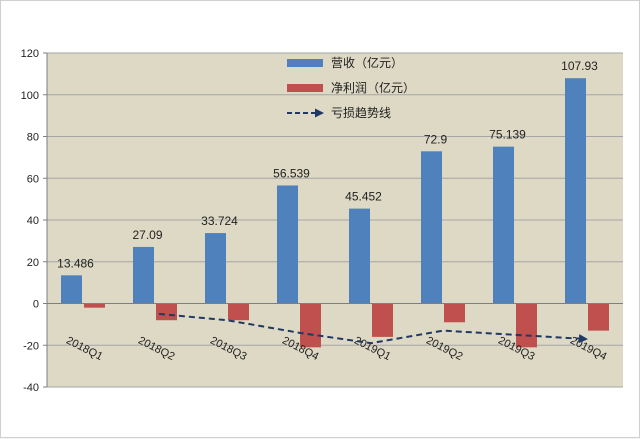  Describe the element at coordinates (219, 221) in the screenshot. I see `data-label: 33.724` at that location.